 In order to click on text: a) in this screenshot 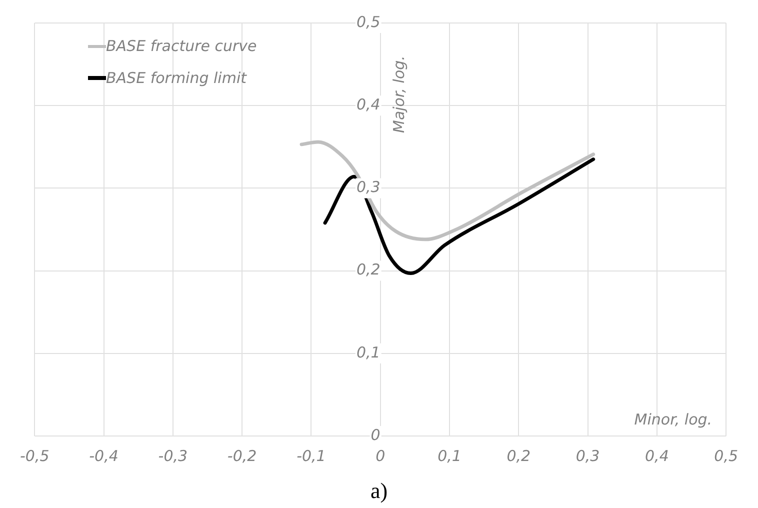, I will do `click(379, 491)`.